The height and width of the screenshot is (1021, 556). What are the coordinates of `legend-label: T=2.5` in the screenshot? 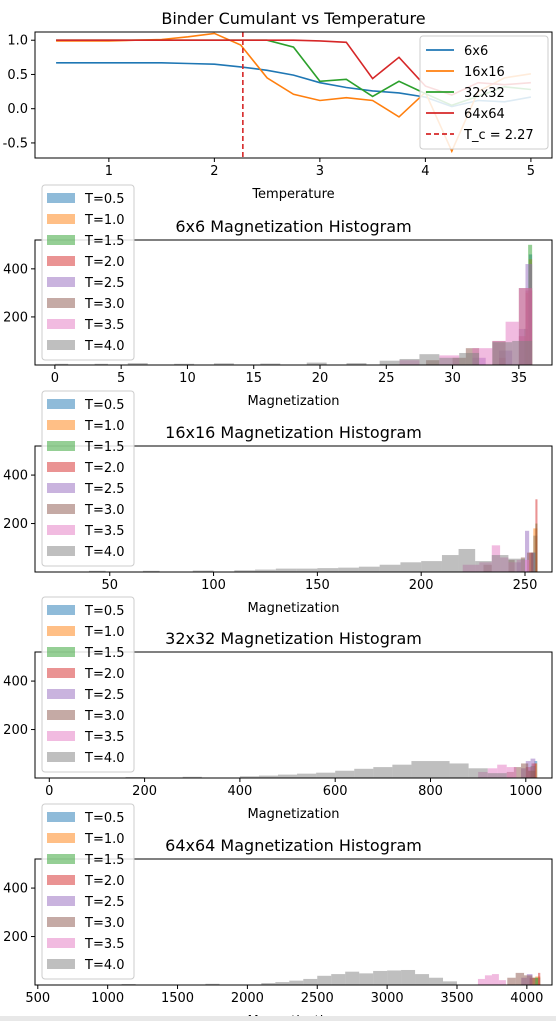 It's located at (104, 695).